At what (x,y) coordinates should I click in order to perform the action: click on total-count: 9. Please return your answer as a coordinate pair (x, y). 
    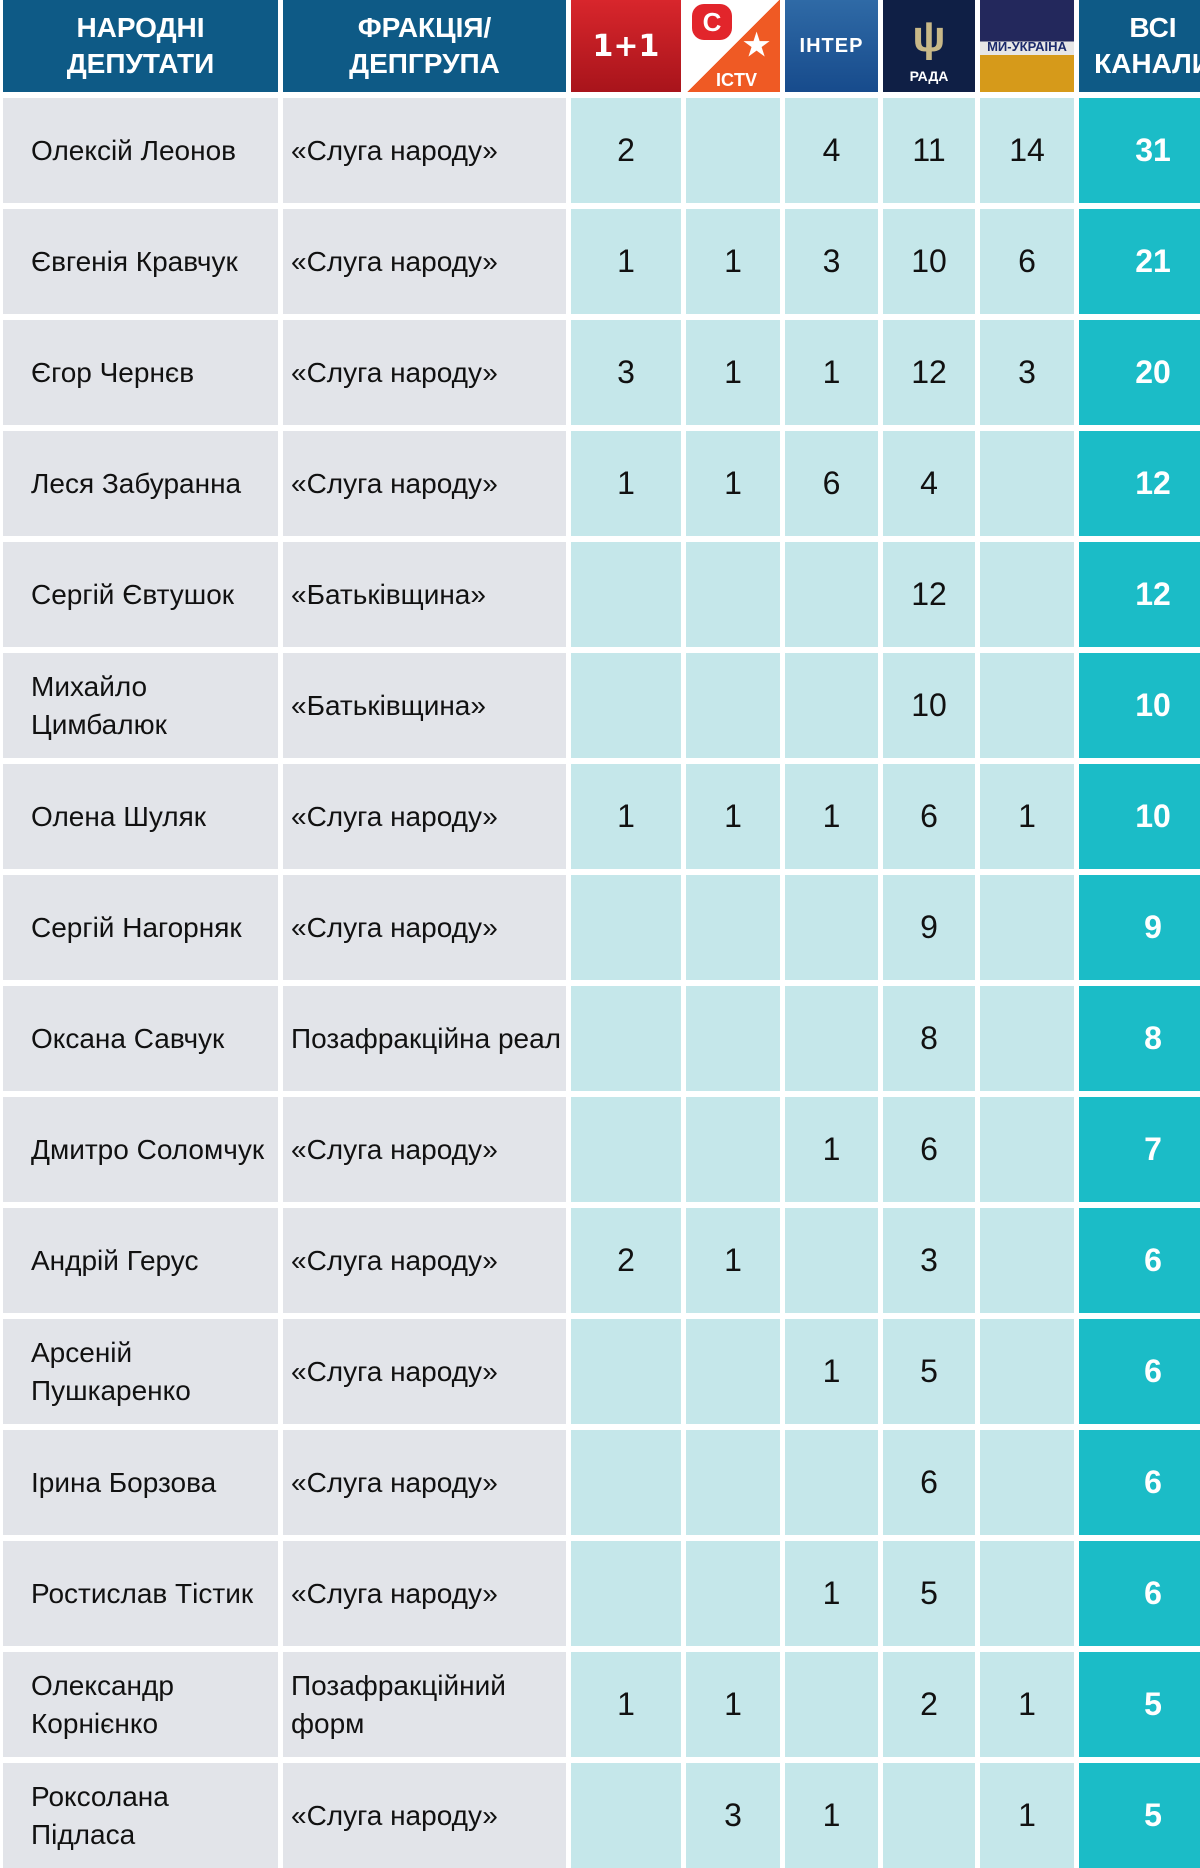
    Looking at the image, I should click on (1139, 927).